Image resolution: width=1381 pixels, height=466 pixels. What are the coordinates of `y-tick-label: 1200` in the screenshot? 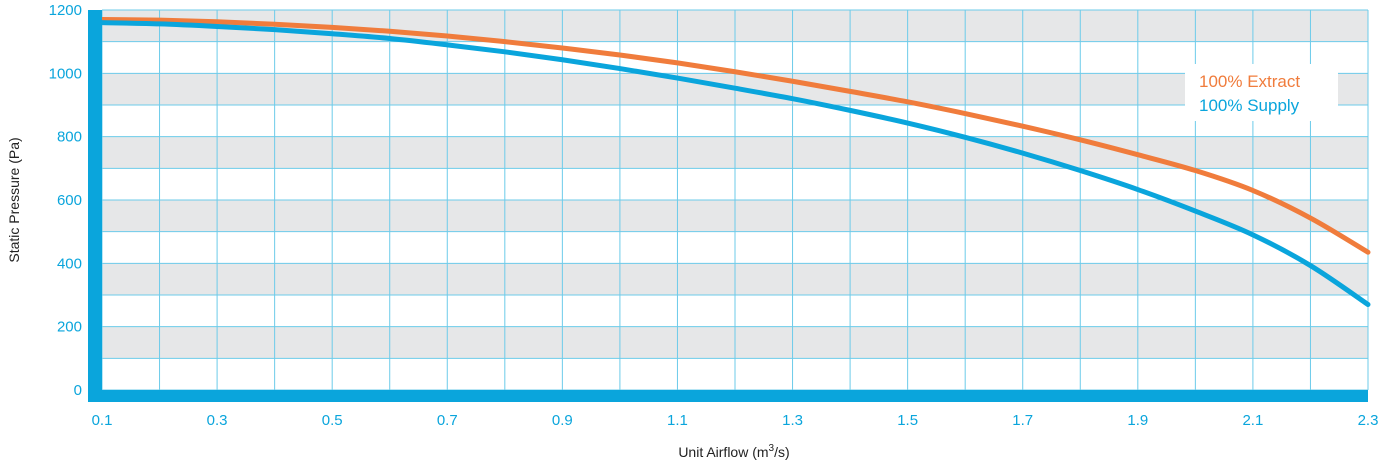 It's located at (65, 10).